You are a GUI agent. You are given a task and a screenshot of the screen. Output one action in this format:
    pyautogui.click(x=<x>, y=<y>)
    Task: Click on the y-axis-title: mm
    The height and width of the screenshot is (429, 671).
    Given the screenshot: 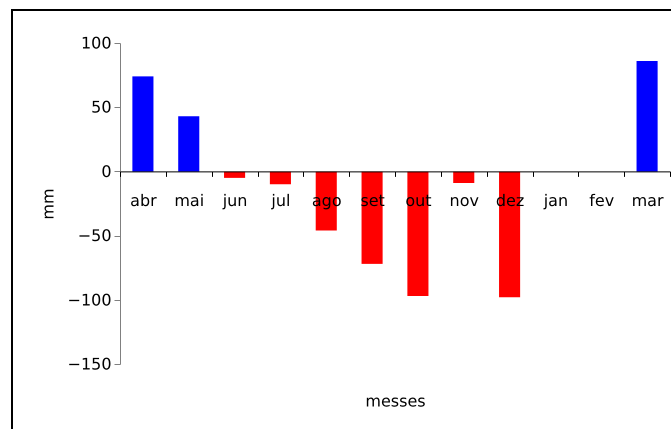 What is the action you would take?
    pyautogui.click(x=48, y=204)
    